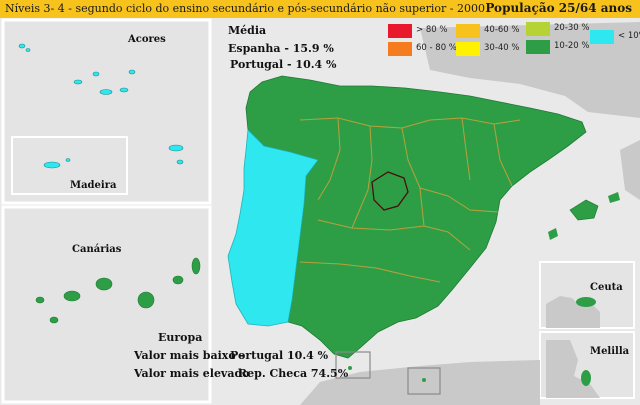 This screenshot has width=640, height=405. I want to click on melilla-inset-territory, so click(586, 378).